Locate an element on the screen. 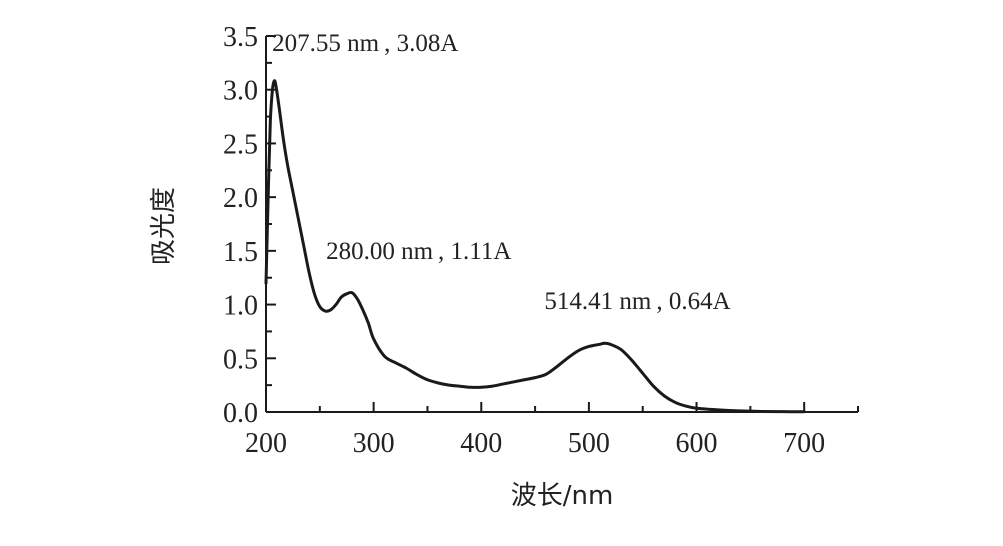 The height and width of the screenshot is (546, 1003). peak-label: 280.00 nm , 1.11A is located at coordinates (418, 251).